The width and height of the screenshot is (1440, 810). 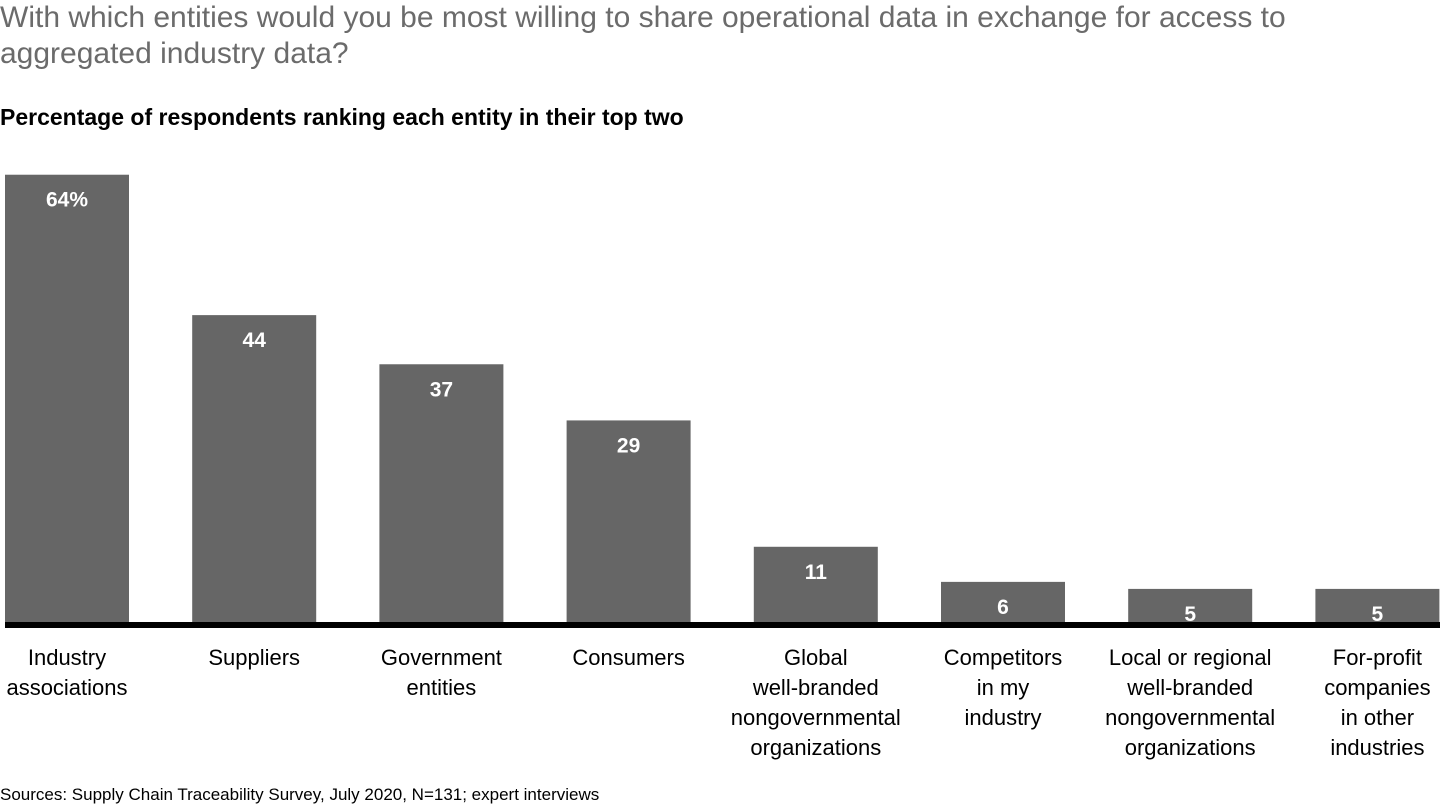 What do you see at coordinates (628, 657) in the screenshot?
I see `x-tick-label-3: Consumers` at bounding box center [628, 657].